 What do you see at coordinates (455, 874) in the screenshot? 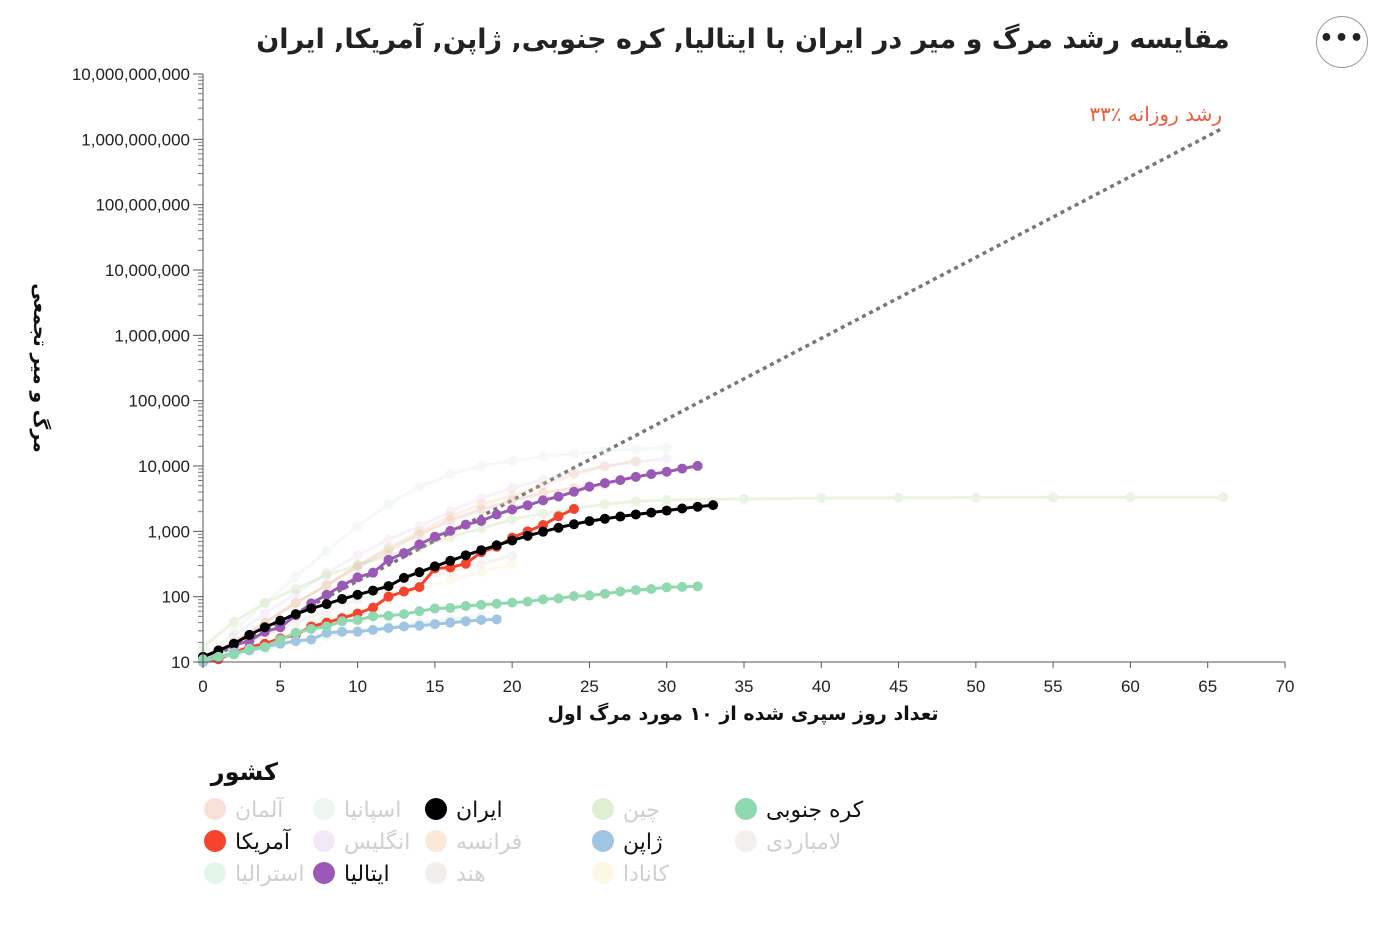
I see `legend-item: هند` at bounding box center [455, 874].